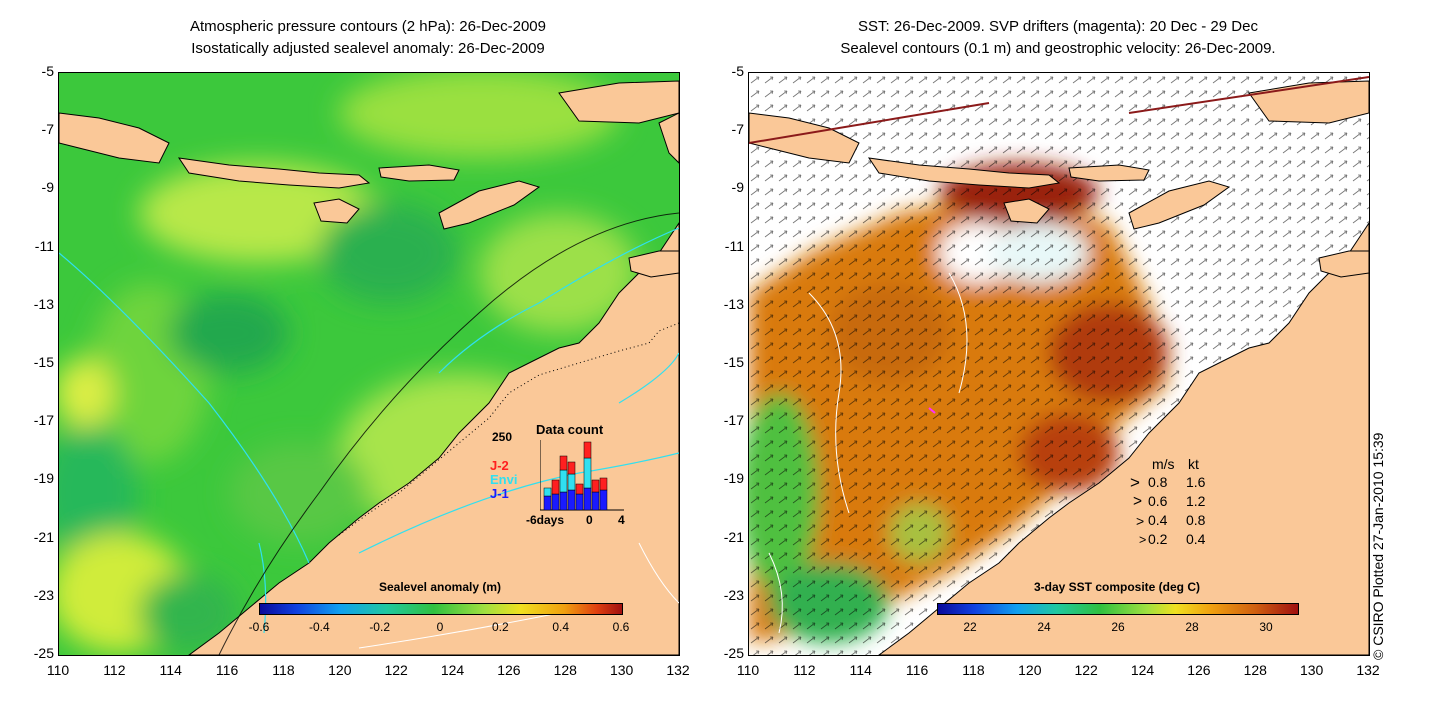 The height and width of the screenshot is (720, 1440). Describe the element at coordinates (1163, 464) in the screenshot. I see `velocity-header-ms: m/s` at that location.